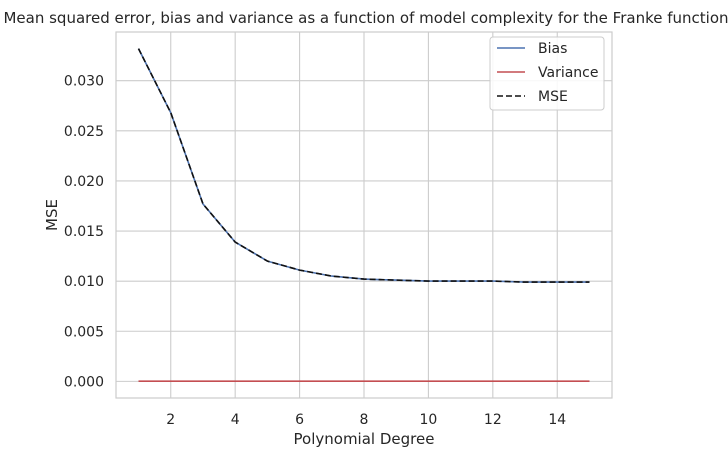  Describe the element at coordinates (429, 420) in the screenshot. I see `x-tick-label: 10` at that location.